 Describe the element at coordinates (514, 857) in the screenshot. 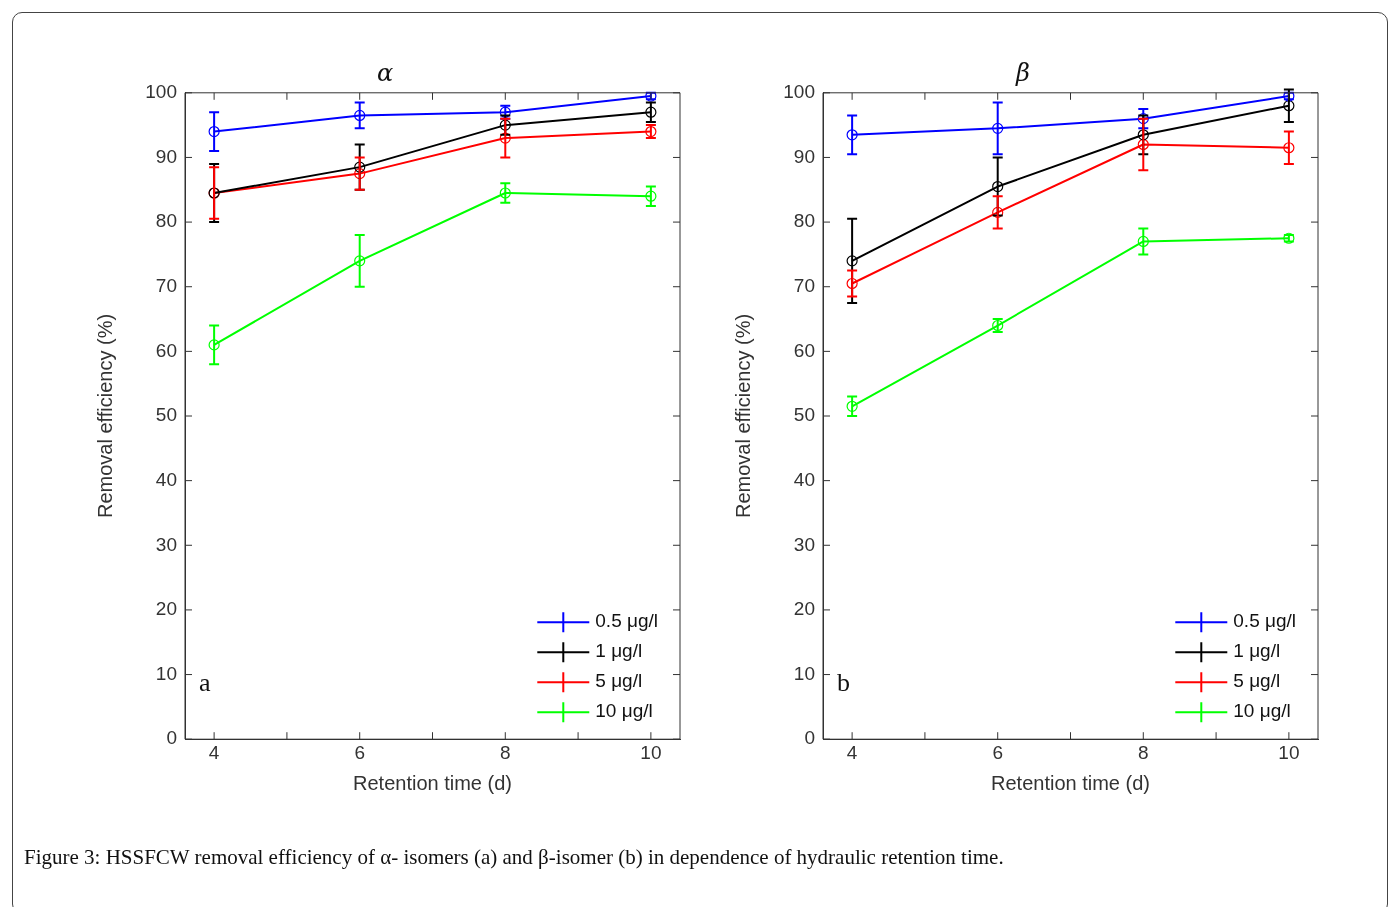

I see `caption: Figure 3: HSSFCW removal efficiency of α- isomers (a) and β-isomer (b) in dependence of hydraulic retention time.` at that location.